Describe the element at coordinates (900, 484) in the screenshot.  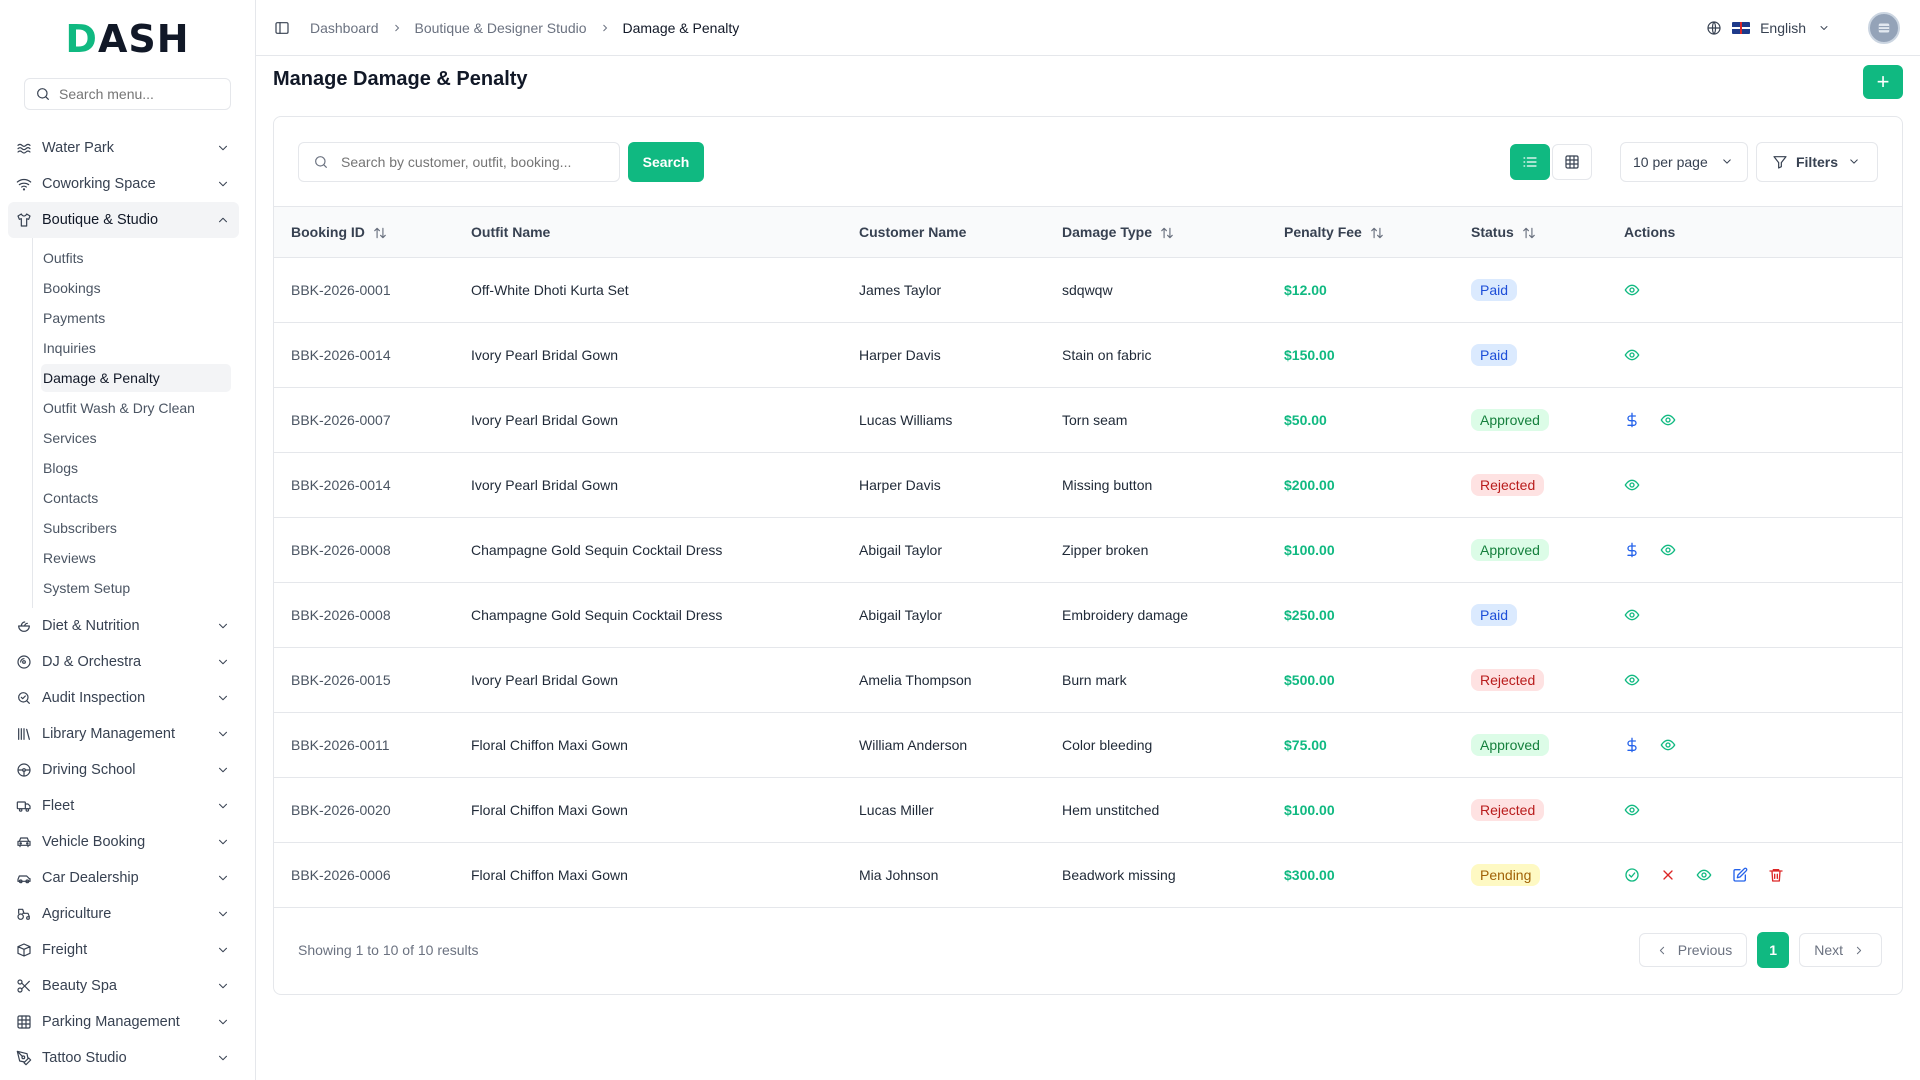
I see `customer-name-cell: Harper Davis` at that location.